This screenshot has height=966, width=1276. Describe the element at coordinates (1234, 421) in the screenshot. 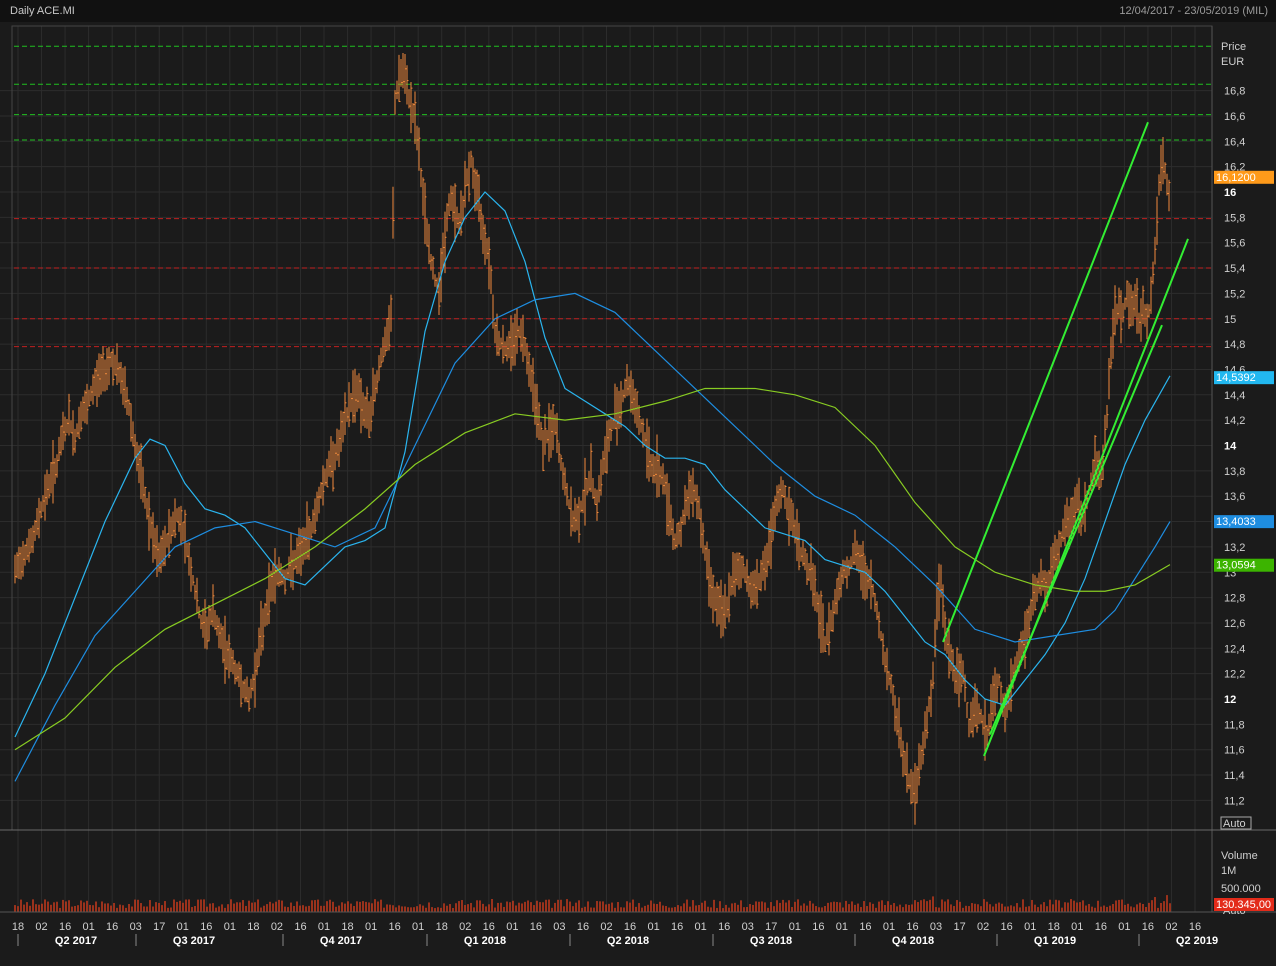

I see `price-tick-label: 14,2` at that location.